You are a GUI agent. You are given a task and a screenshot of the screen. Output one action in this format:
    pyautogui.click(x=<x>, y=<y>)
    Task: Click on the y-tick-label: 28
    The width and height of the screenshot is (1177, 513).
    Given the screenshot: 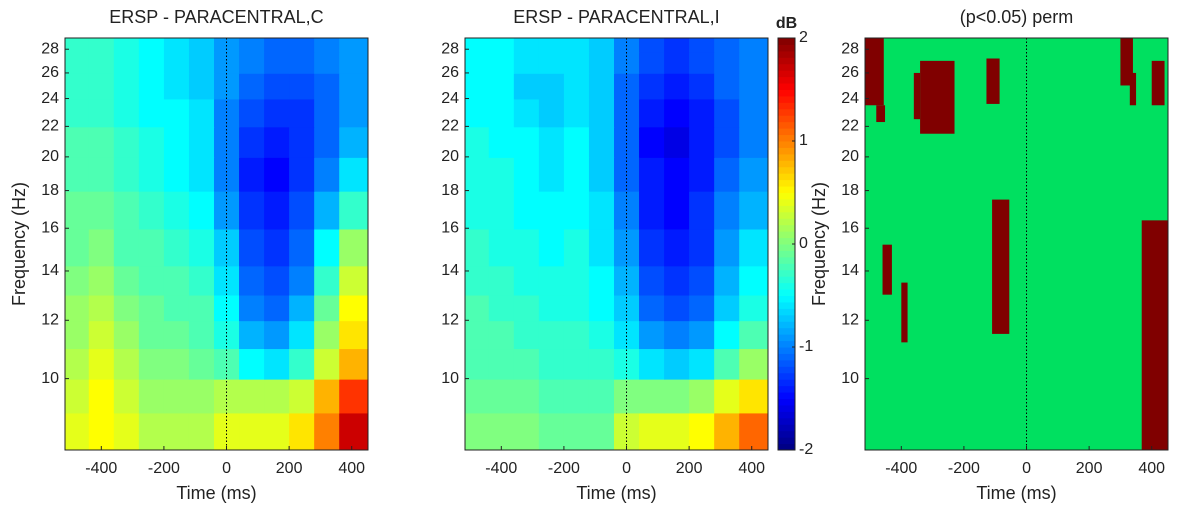 What is the action you would take?
    pyautogui.click(x=50, y=48)
    